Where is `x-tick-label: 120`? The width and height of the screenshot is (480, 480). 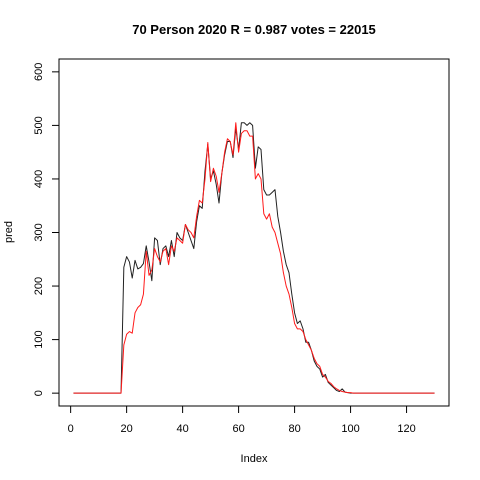
x-tick-label: 120 is located at coordinates (406, 429).